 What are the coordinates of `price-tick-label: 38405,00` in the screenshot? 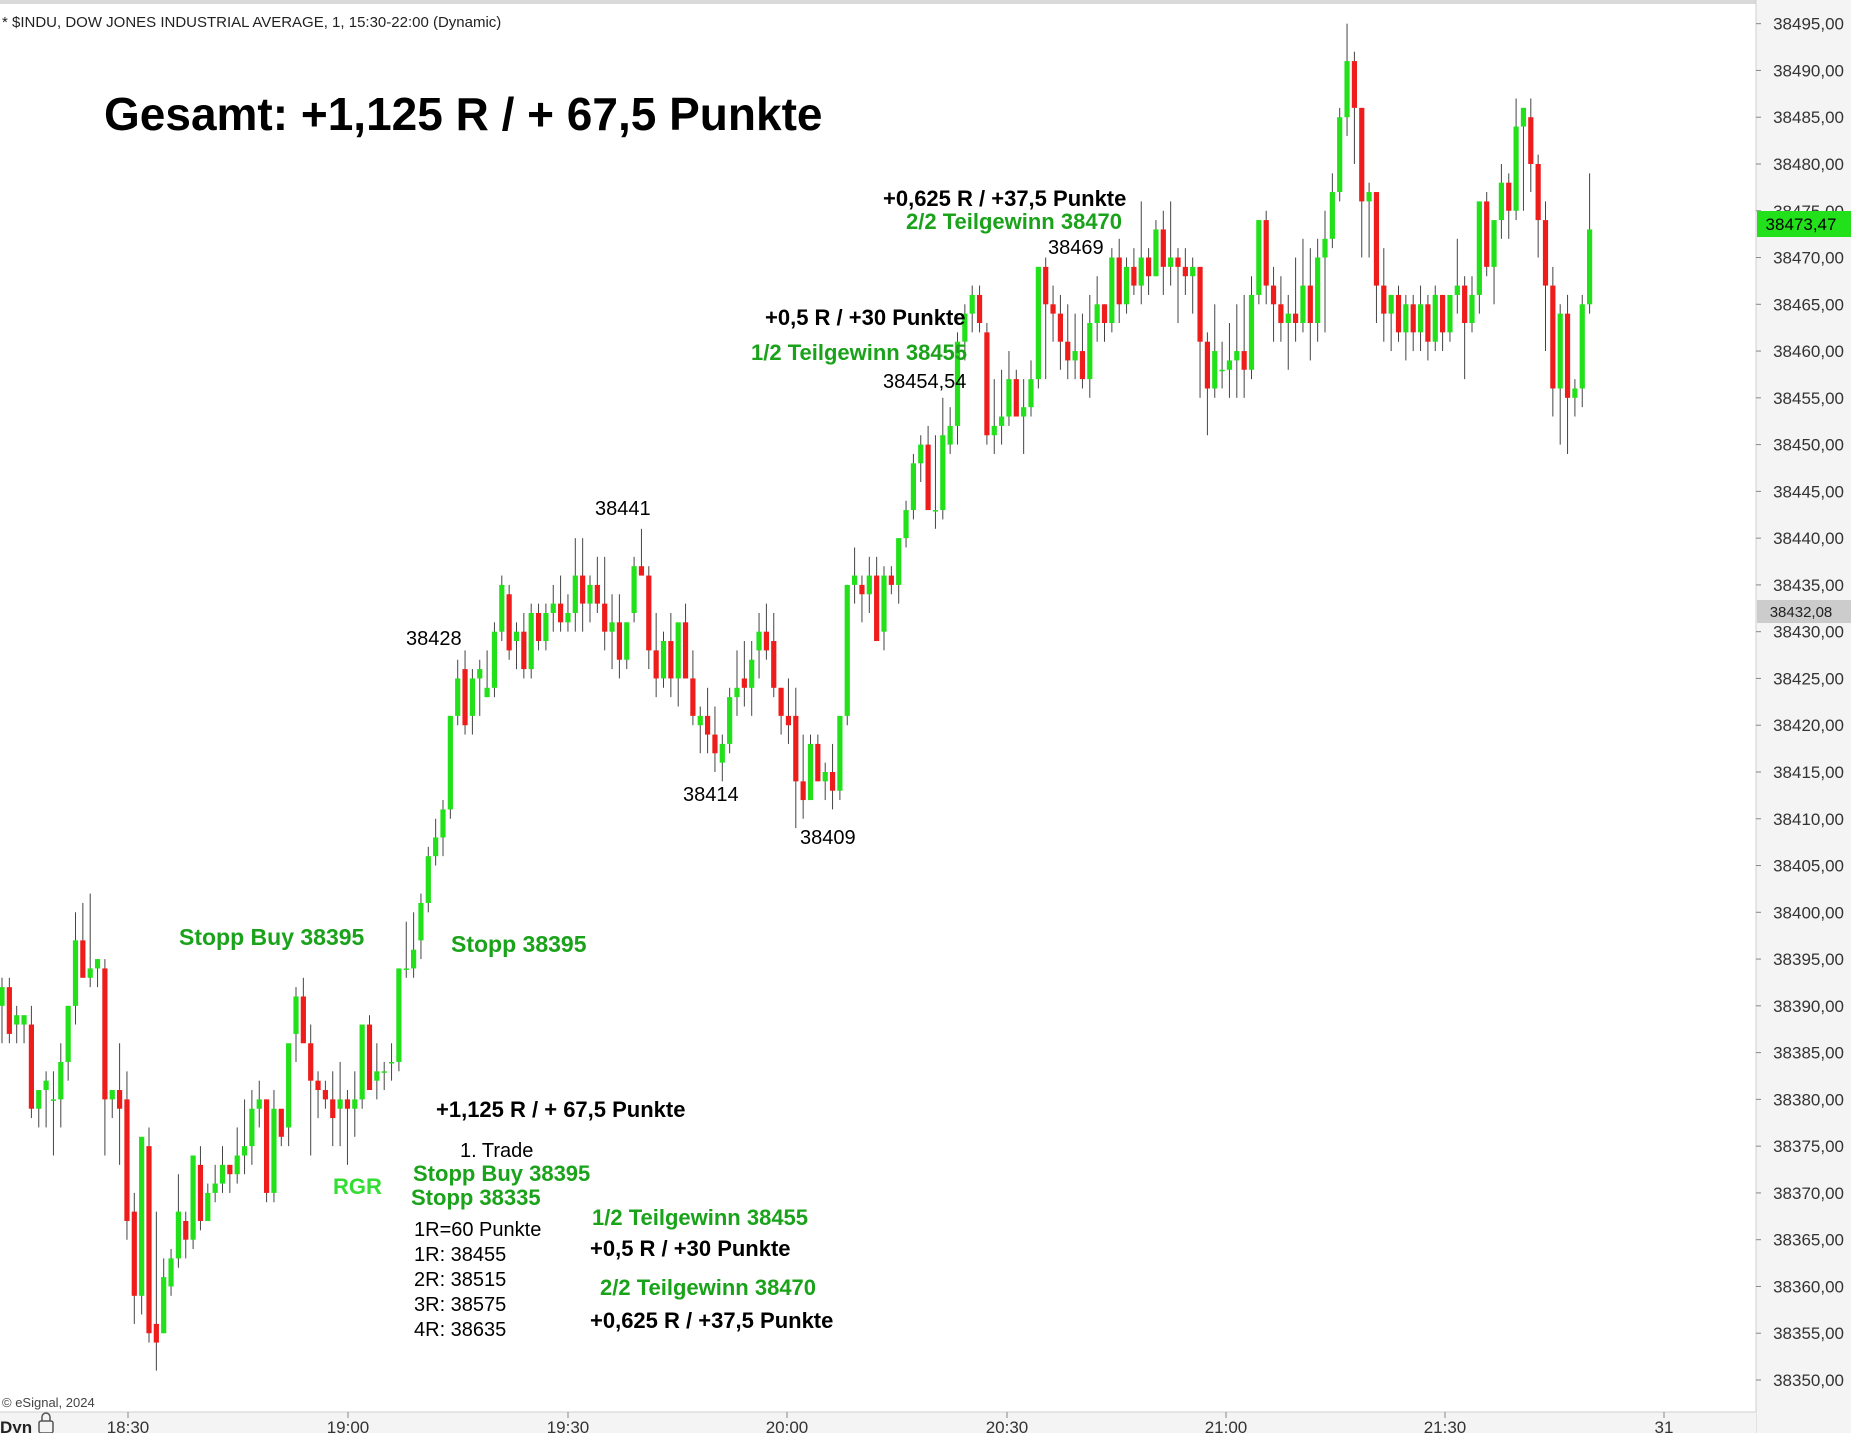 It's located at (1808, 866).